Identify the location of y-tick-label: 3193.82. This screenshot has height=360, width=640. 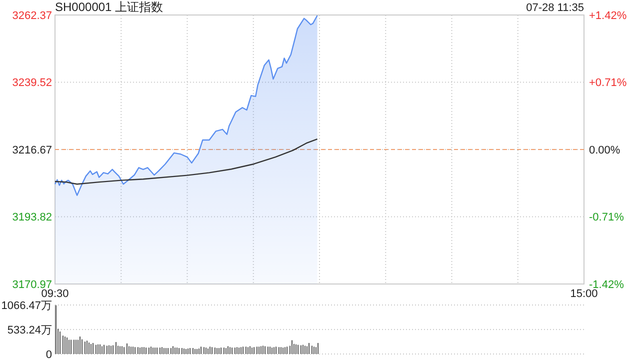
(32, 218).